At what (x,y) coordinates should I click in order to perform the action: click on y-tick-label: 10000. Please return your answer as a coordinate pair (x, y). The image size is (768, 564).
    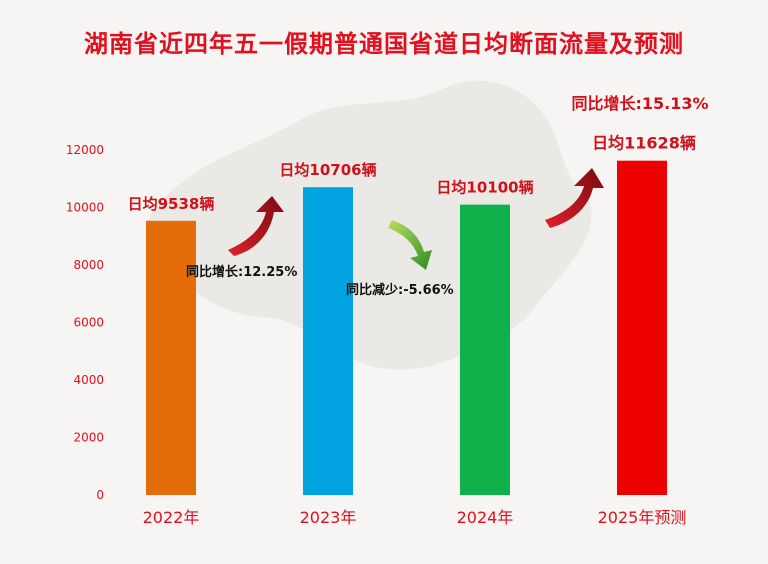
    Looking at the image, I should click on (85, 208).